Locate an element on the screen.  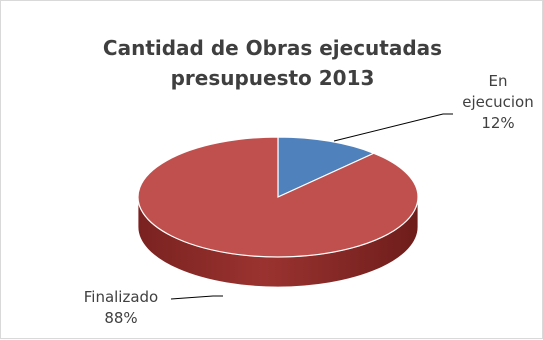
chart-title-line-2: presupuesto 2013 is located at coordinates (272, 78).